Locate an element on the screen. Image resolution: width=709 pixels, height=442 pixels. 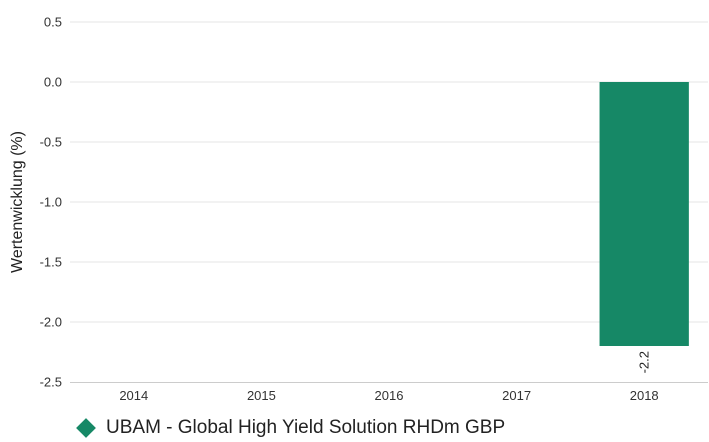
x-tick-label: 2018 is located at coordinates (644, 395).